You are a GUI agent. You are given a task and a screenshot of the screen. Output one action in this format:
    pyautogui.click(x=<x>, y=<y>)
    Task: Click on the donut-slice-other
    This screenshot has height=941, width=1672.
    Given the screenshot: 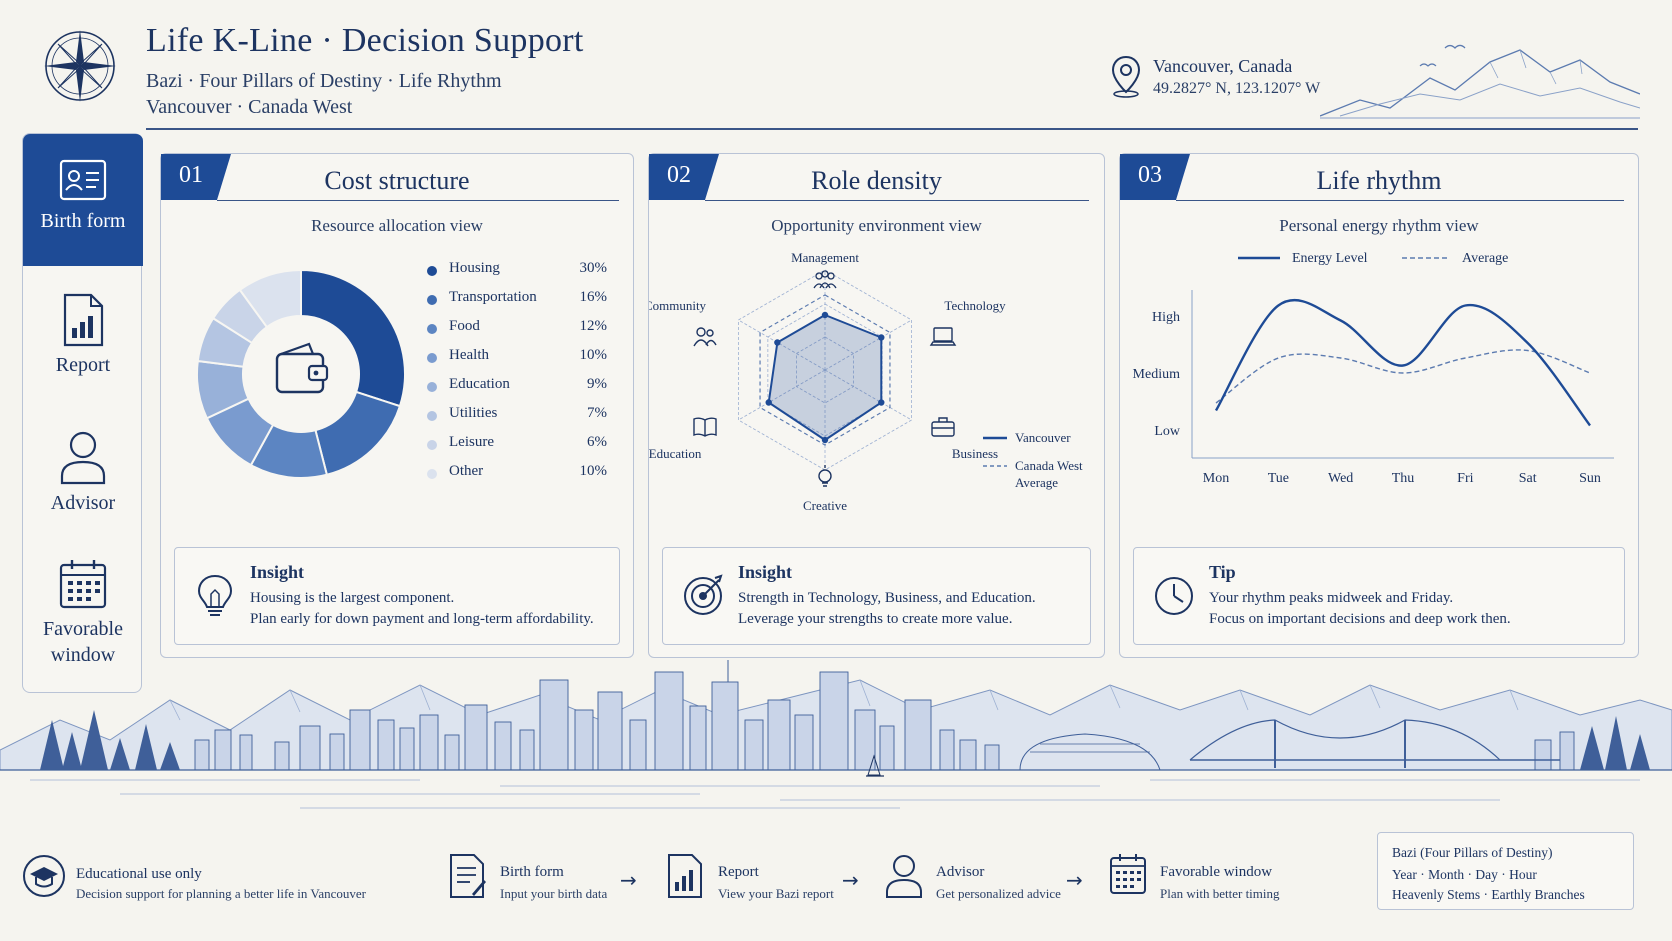 What is the action you would take?
    pyautogui.click(x=270, y=298)
    